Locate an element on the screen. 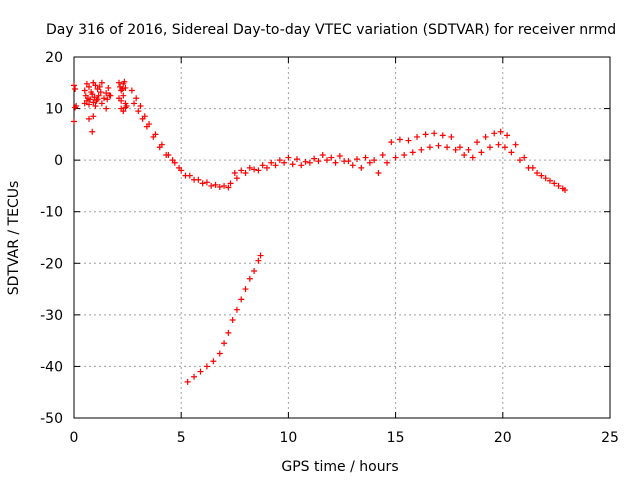  x-tick-label: 15 is located at coordinates (396, 438).